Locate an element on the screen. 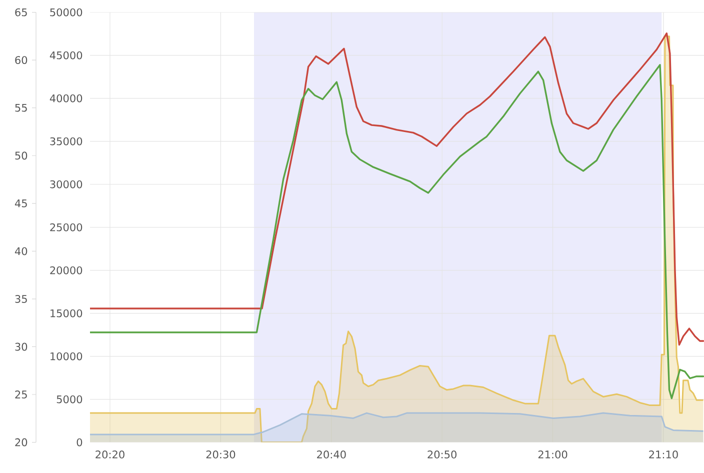 This screenshot has height=473, width=704. y-tick-label: 20000 is located at coordinates (66, 270).